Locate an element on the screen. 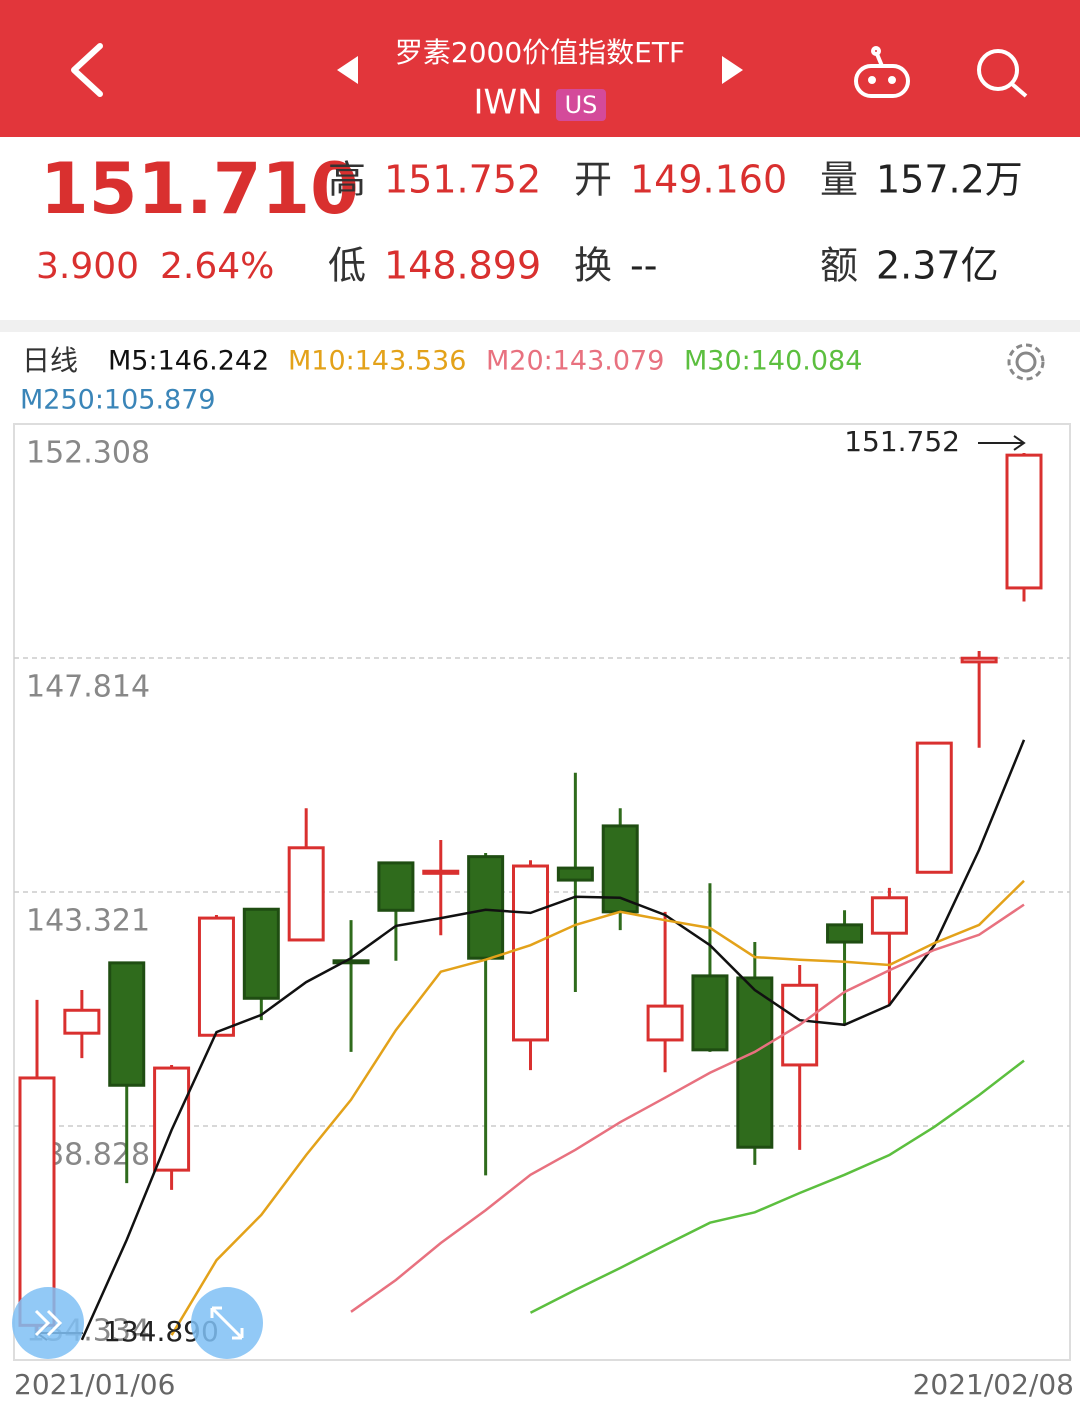 The height and width of the screenshot is (1408, 1080). y-tick-label: 152.308 is located at coordinates (88, 453).